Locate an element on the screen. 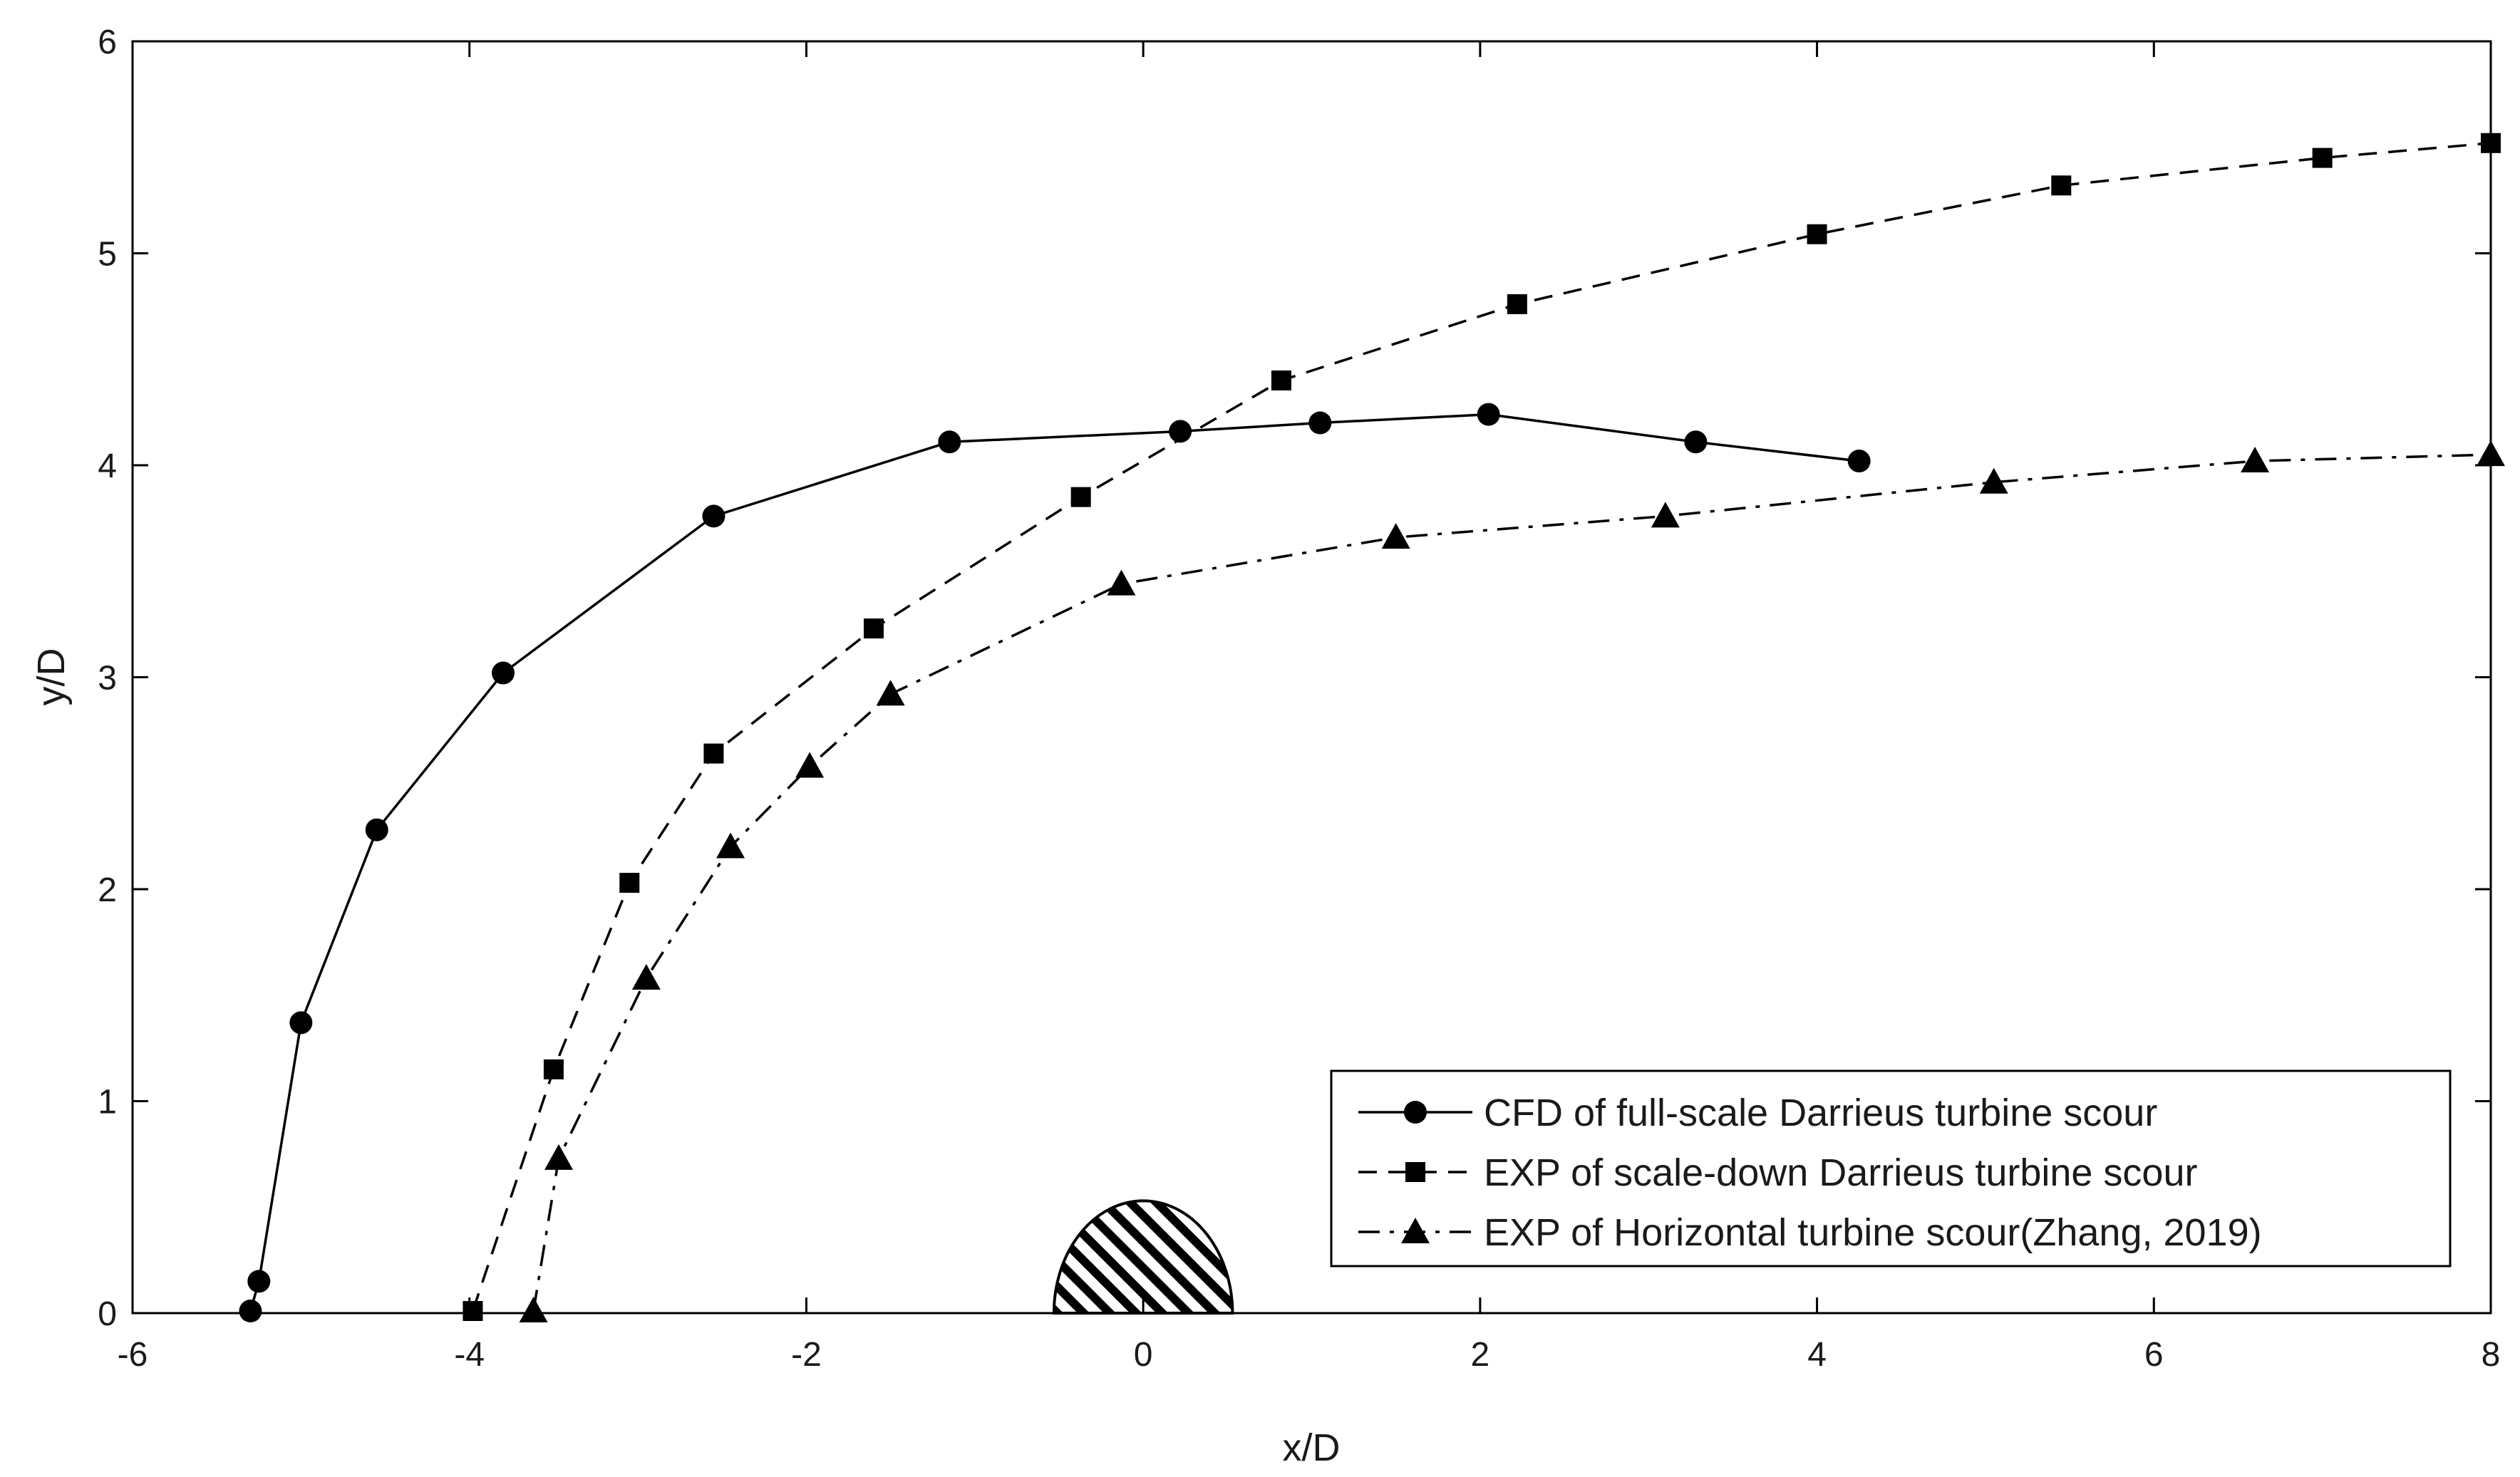  y-tick-label: 6 is located at coordinates (107, 42).